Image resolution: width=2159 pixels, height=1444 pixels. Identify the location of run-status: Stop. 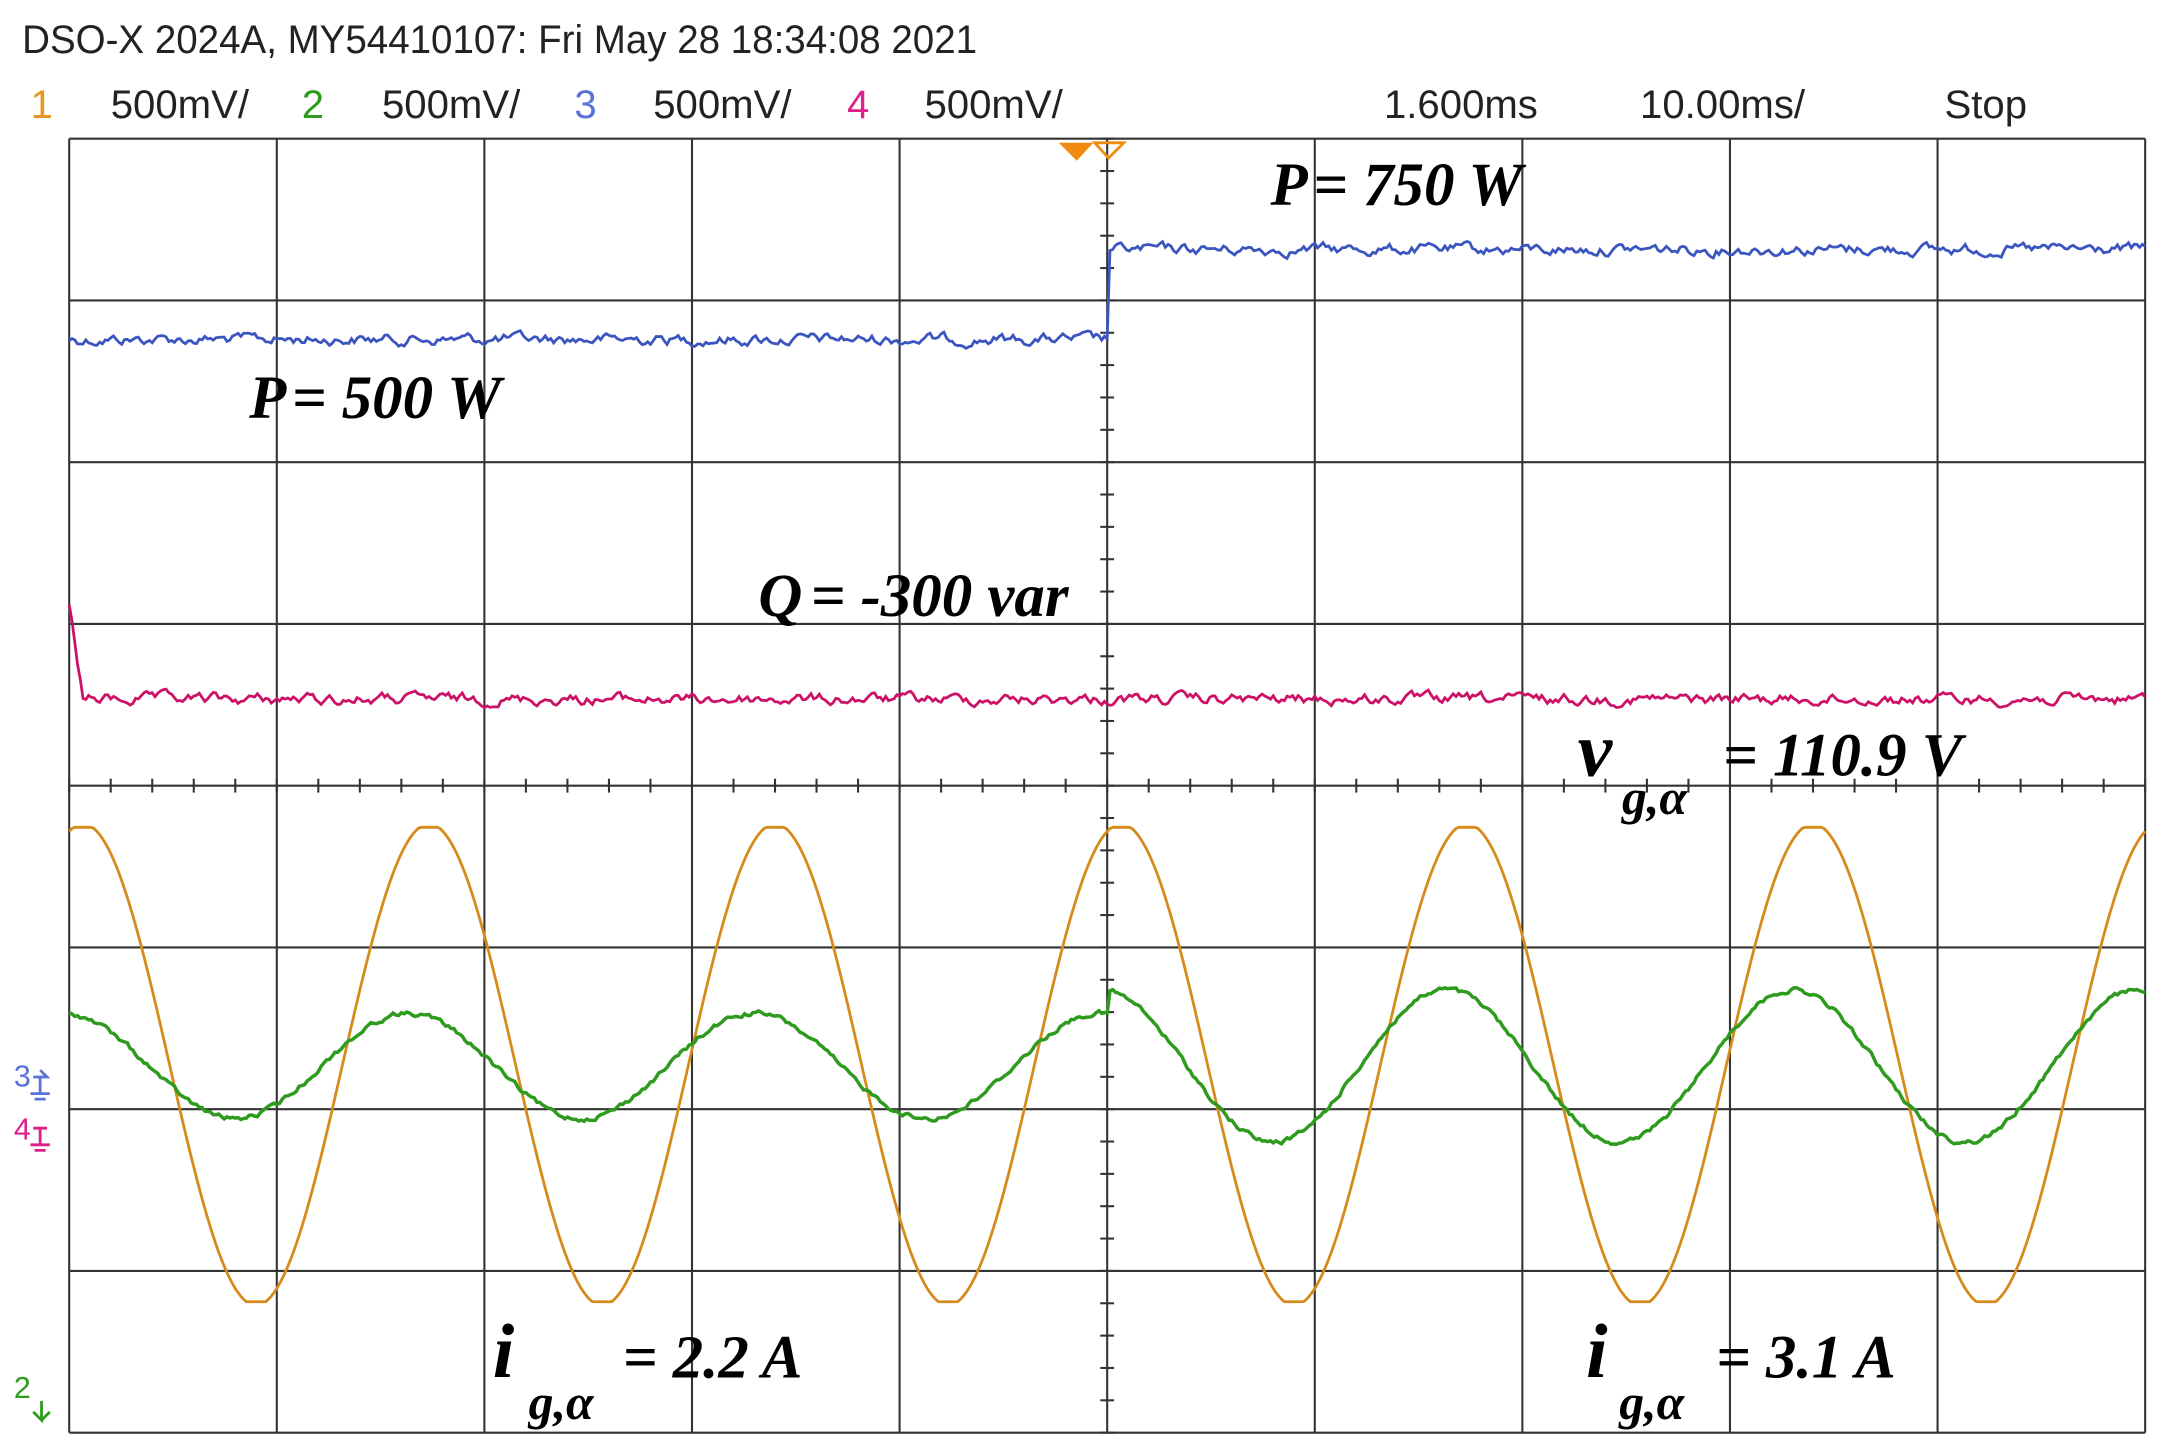
(1985, 104).